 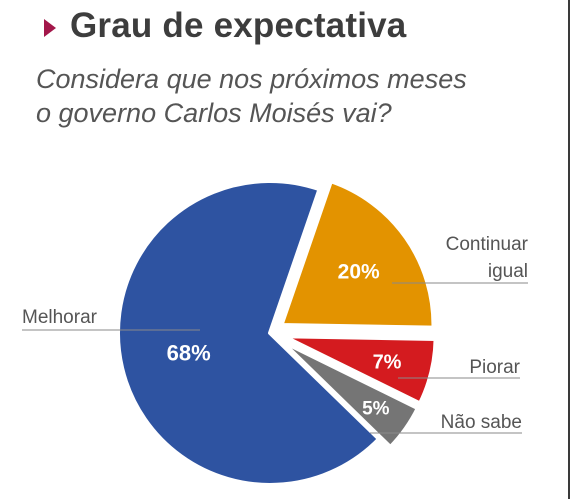 What do you see at coordinates (569, 249) in the screenshot?
I see `panel-right-border` at bounding box center [569, 249].